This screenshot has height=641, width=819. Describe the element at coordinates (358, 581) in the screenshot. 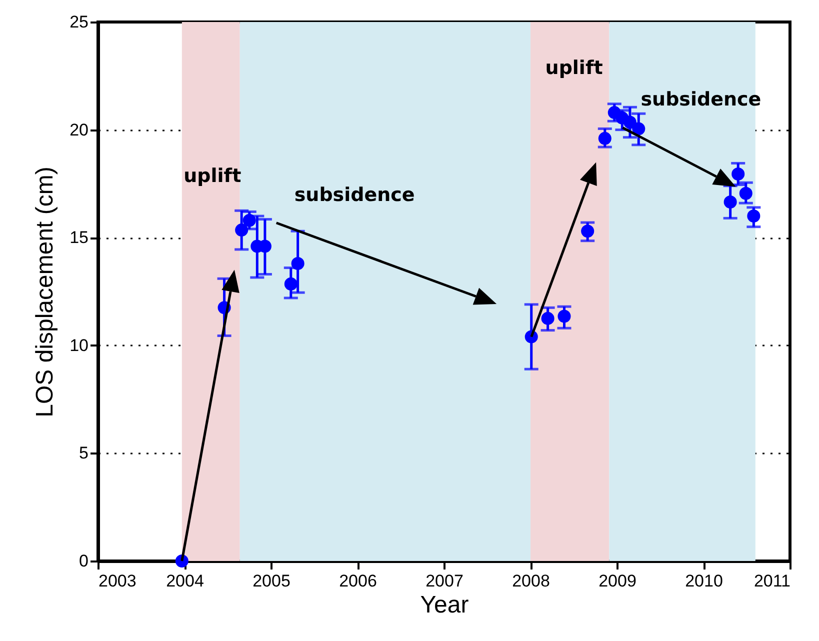

I see `x-tick-label: 2006` at that location.